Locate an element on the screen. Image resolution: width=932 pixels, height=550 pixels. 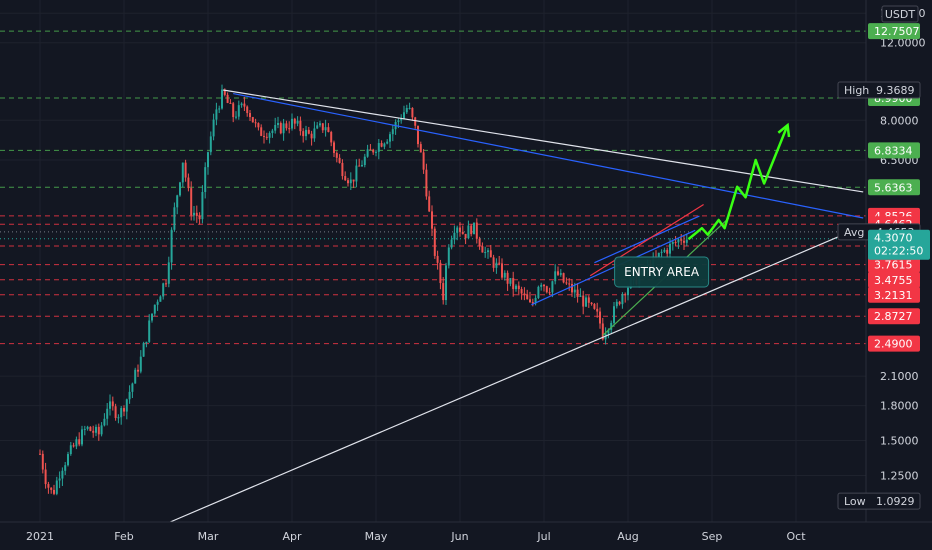
level-price-label: 2.4900 is located at coordinates (893, 344).